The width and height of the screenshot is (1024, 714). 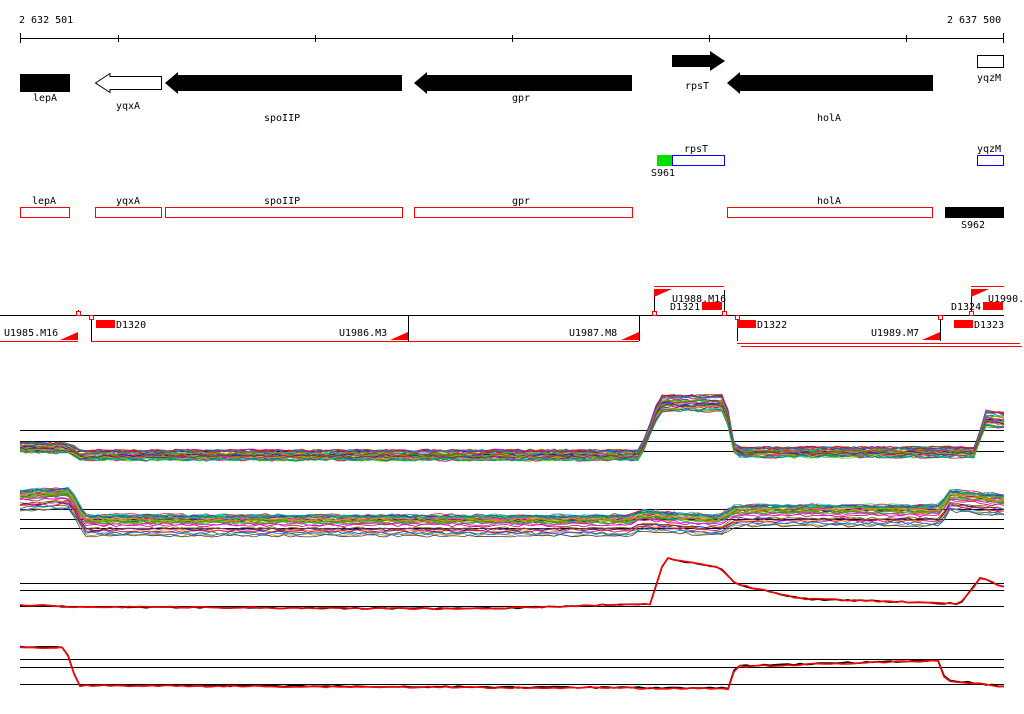 What do you see at coordinates (772, 325) in the screenshot?
I see `segment-label-D1322: D1322` at bounding box center [772, 325].